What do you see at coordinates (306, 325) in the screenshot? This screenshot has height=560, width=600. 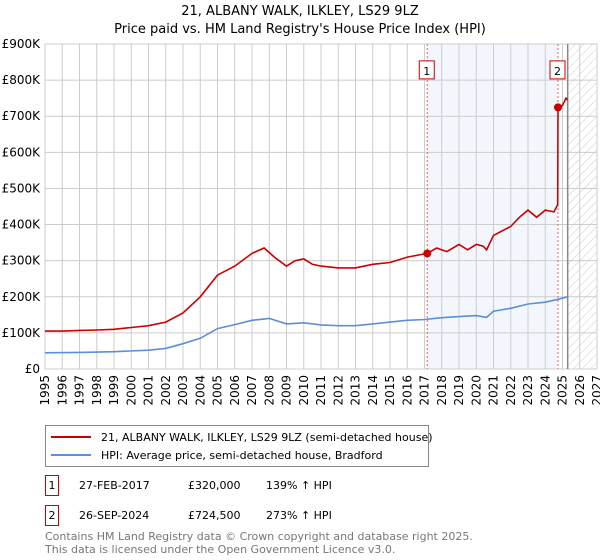 I see `hpi-series-line` at bounding box center [306, 325].